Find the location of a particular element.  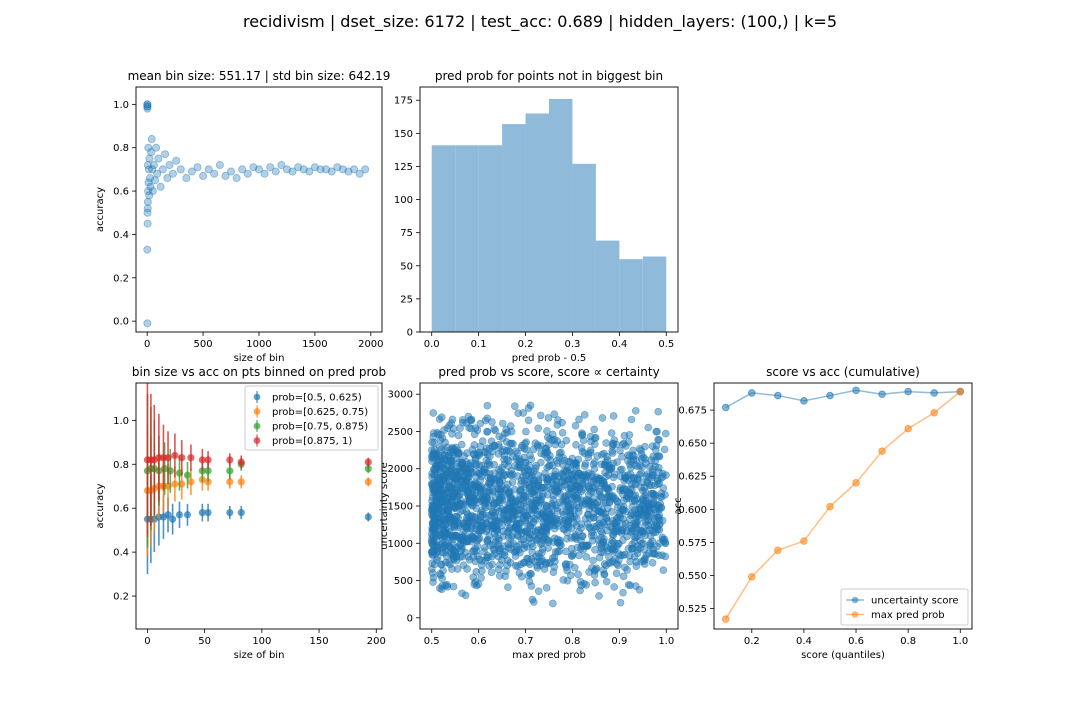

x-tick-label: 0.3 is located at coordinates (573, 344).